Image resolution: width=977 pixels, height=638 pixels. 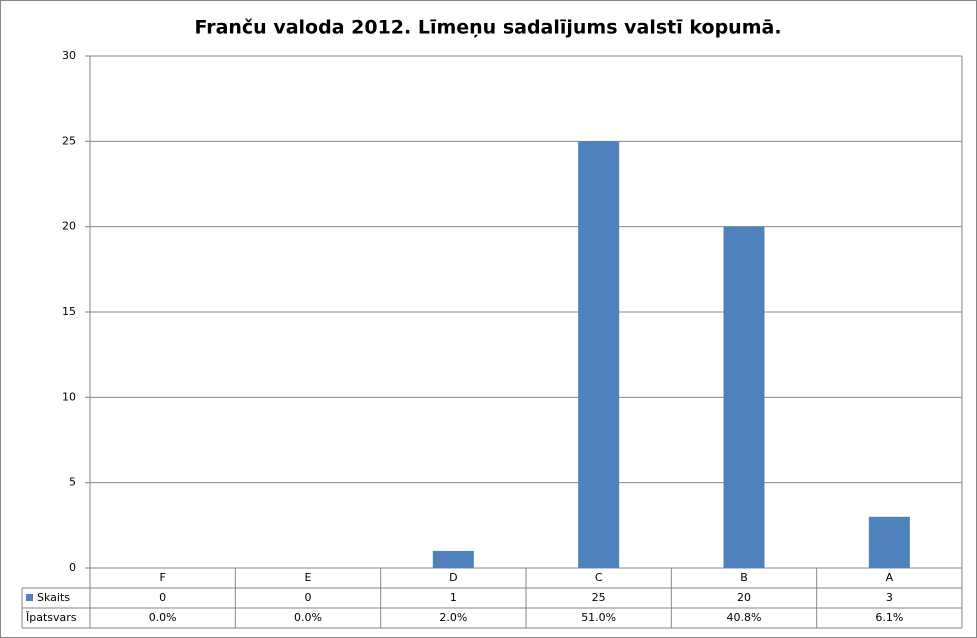 I want to click on x-tick-label: A, so click(x=890, y=577).